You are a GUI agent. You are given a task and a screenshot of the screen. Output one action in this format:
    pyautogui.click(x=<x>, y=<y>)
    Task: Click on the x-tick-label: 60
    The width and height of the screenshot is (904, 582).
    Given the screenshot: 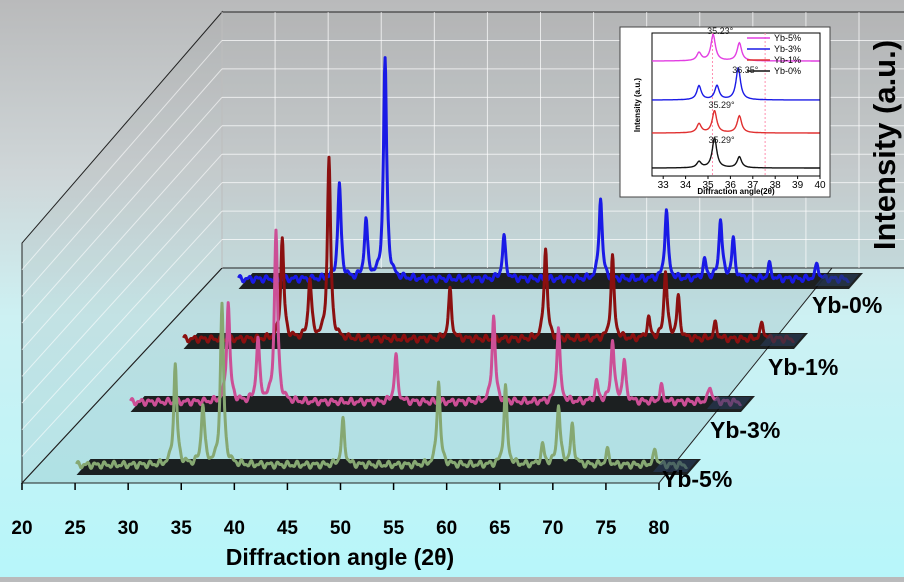 What is the action you would take?
    pyautogui.click(x=446, y=528)
    